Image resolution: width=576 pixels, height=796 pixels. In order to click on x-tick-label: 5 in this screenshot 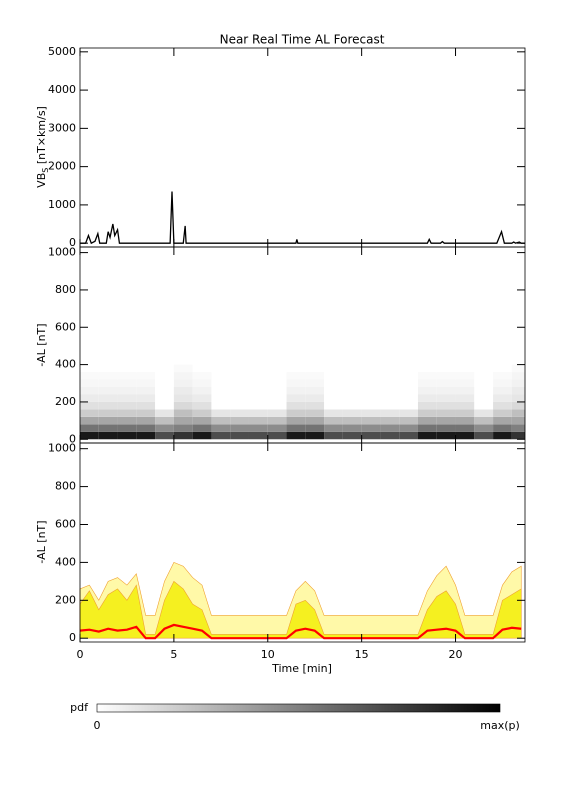, I will do `click(173, 654)`.